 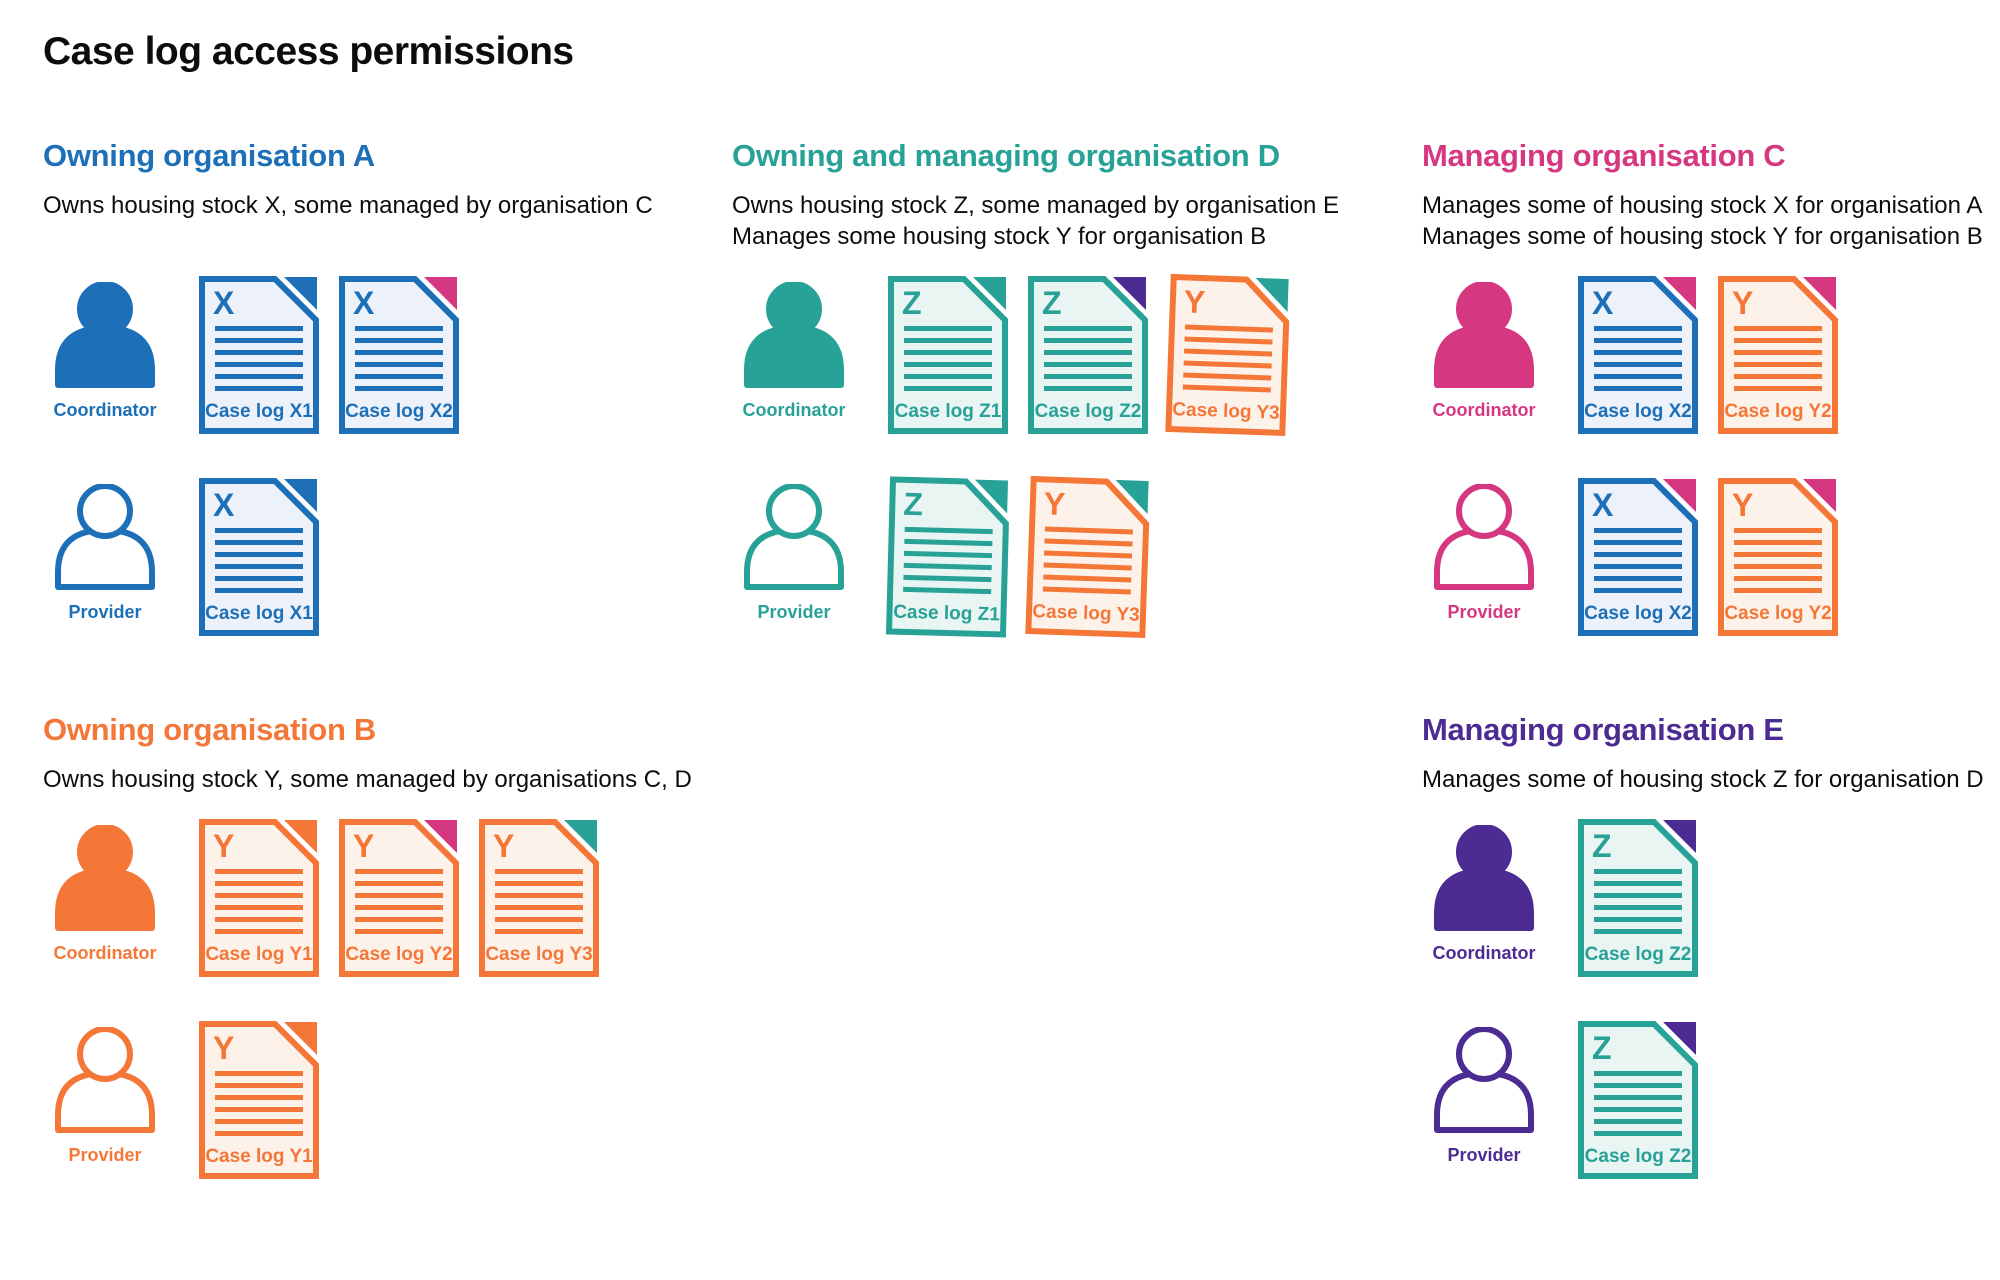 I want to click on org-section-title: Owning organisation B, so click(x=209, y=729).